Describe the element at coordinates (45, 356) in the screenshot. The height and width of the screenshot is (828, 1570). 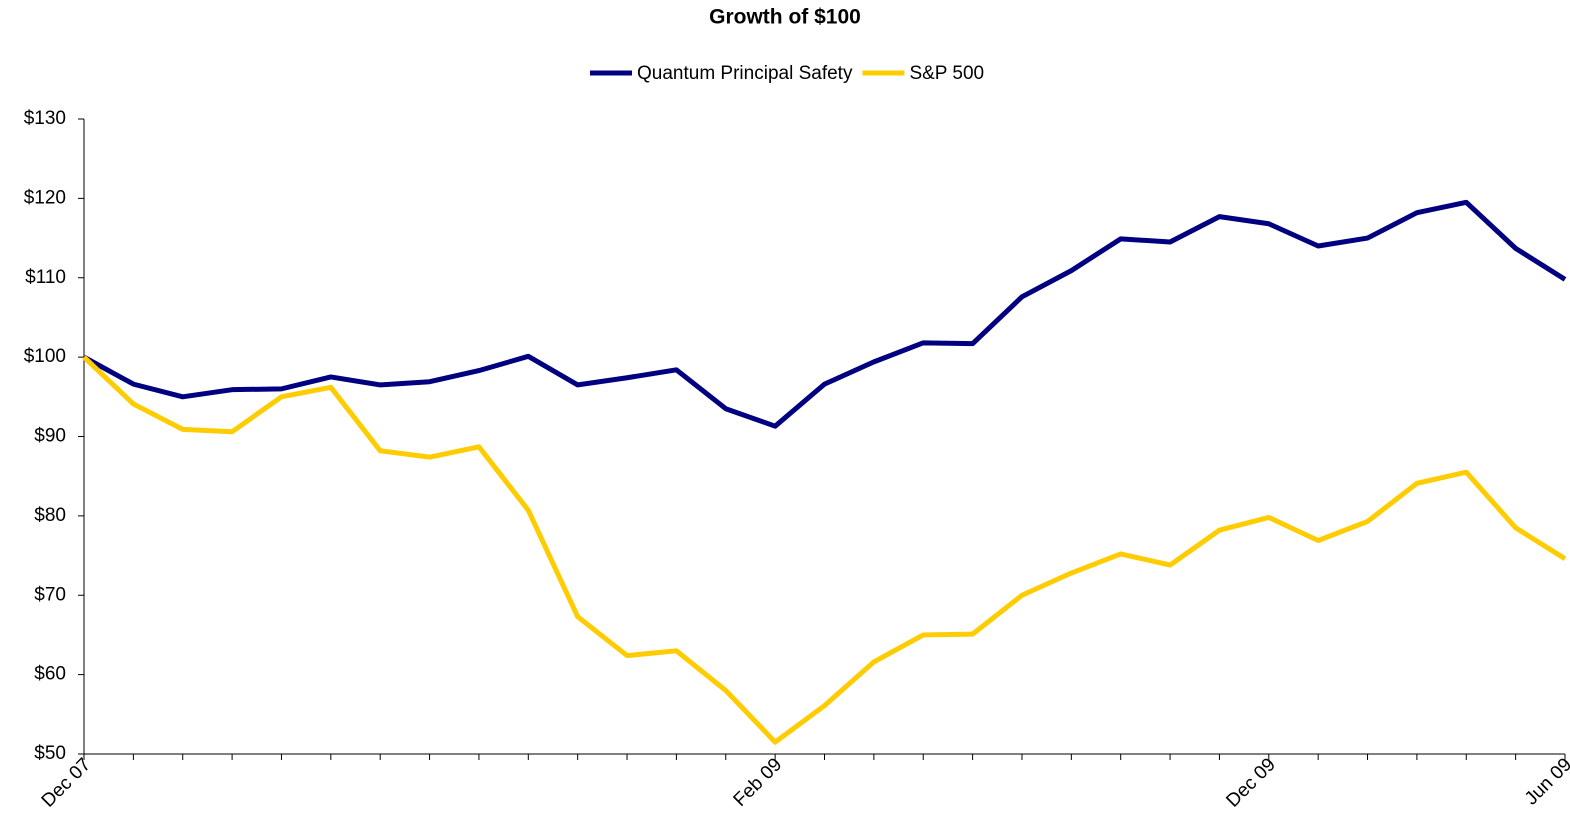
I see `y-tick-label: $100` at that location.